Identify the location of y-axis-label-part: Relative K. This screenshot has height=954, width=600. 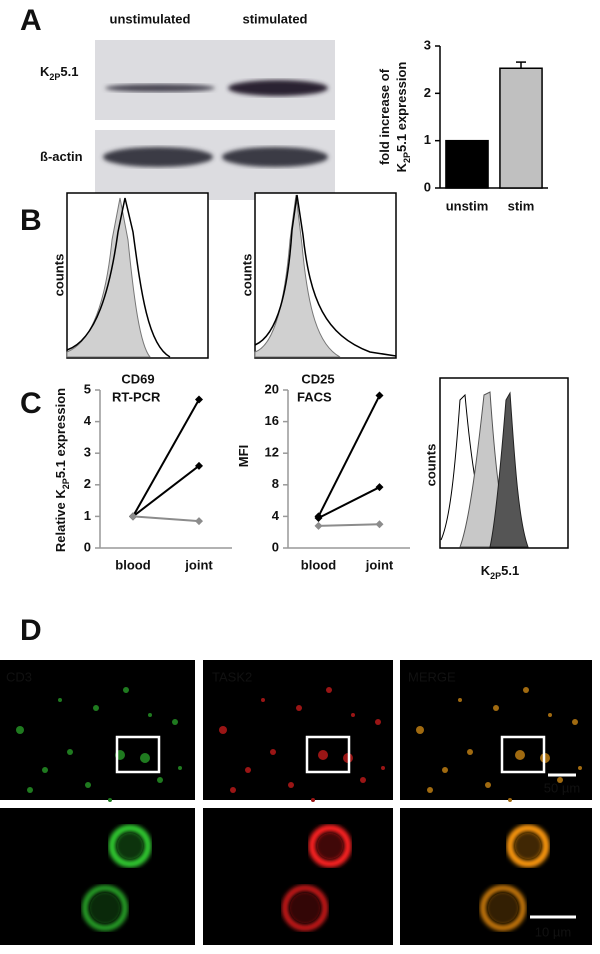
(60, 520).